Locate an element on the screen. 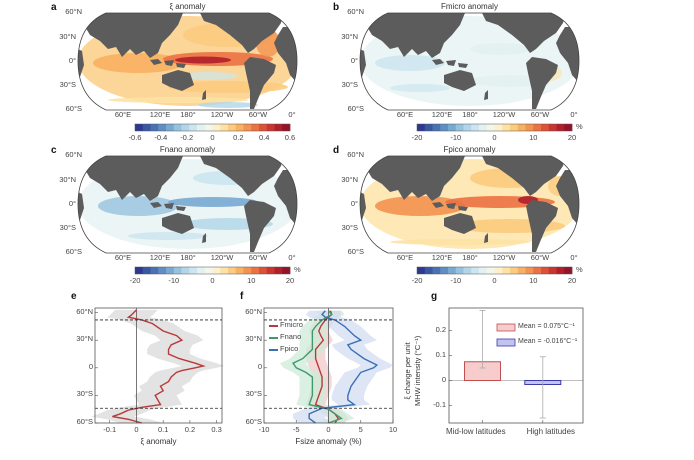 Image resolution: width=694 pixels, height=460 pixels. land-north-america is located at coordinates (523, 33).